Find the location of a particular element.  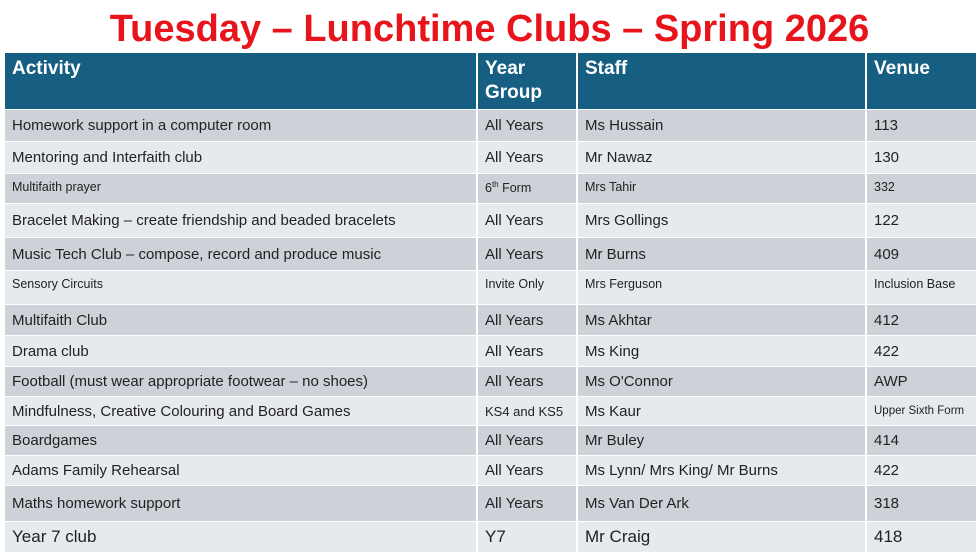

cell-activity: Maths homework support is located at coordinates (241, 503).